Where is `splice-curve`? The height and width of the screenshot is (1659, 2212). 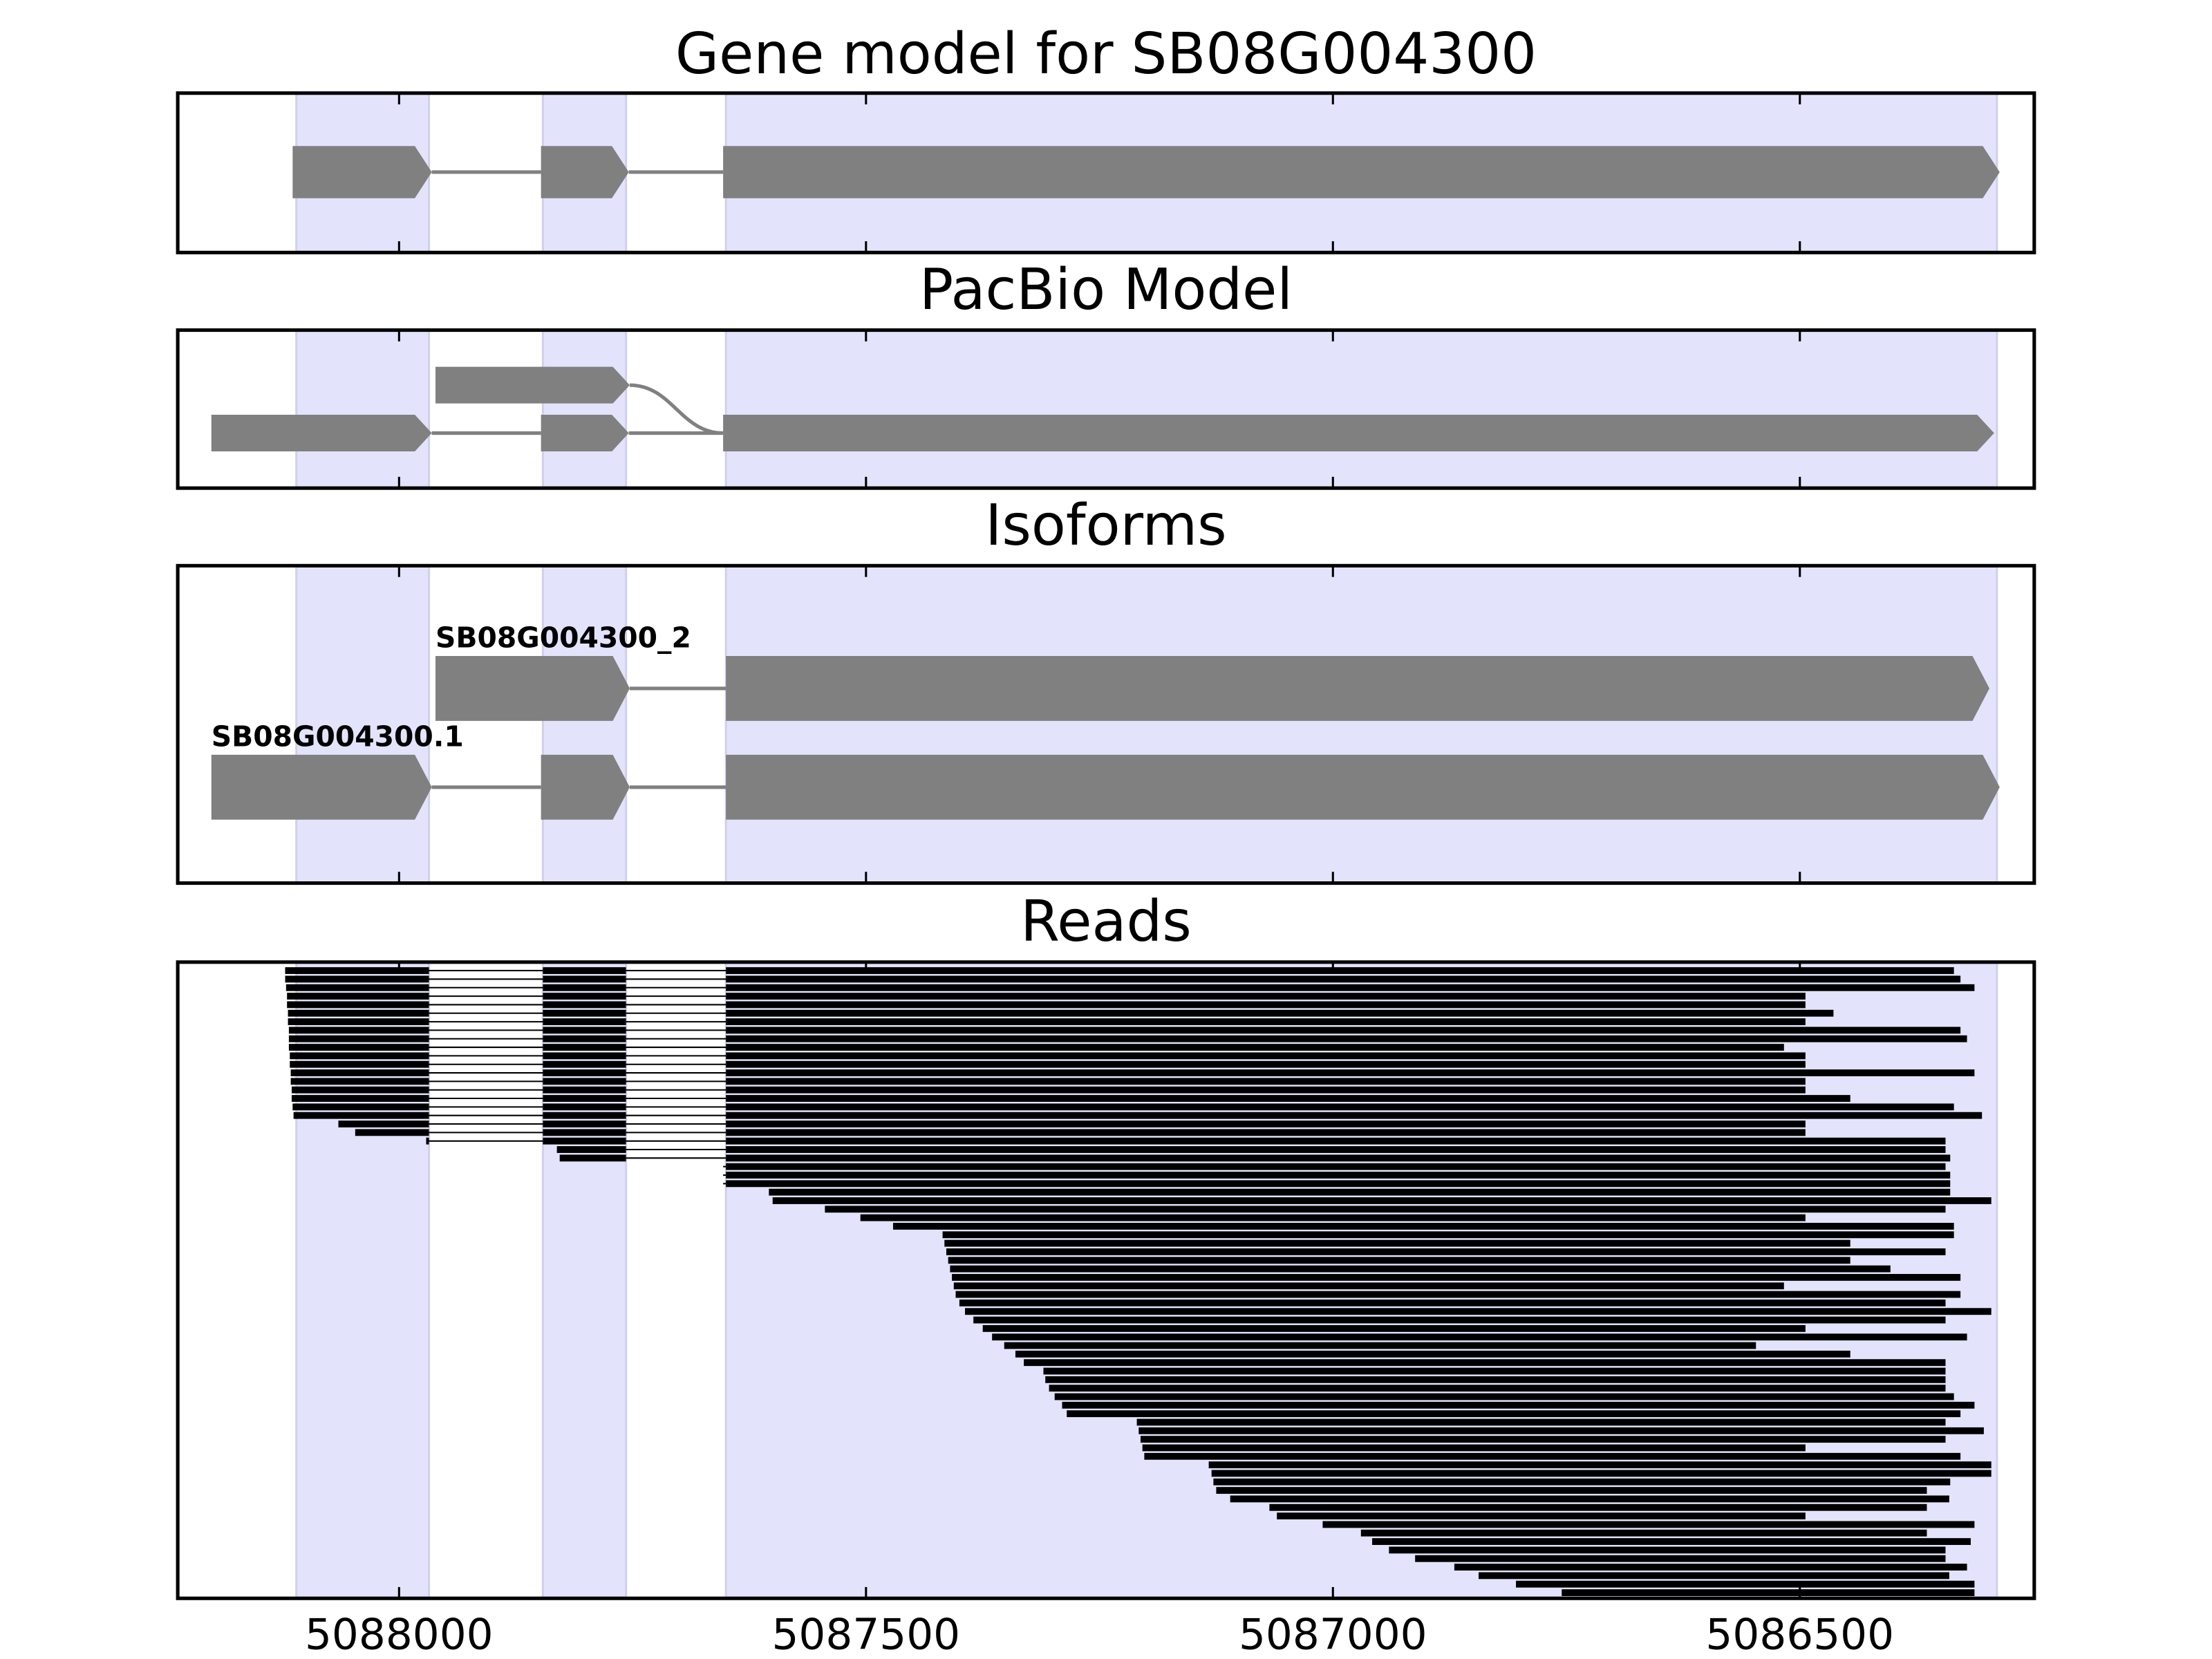
splice-curve is located at coordinates (677, 409).